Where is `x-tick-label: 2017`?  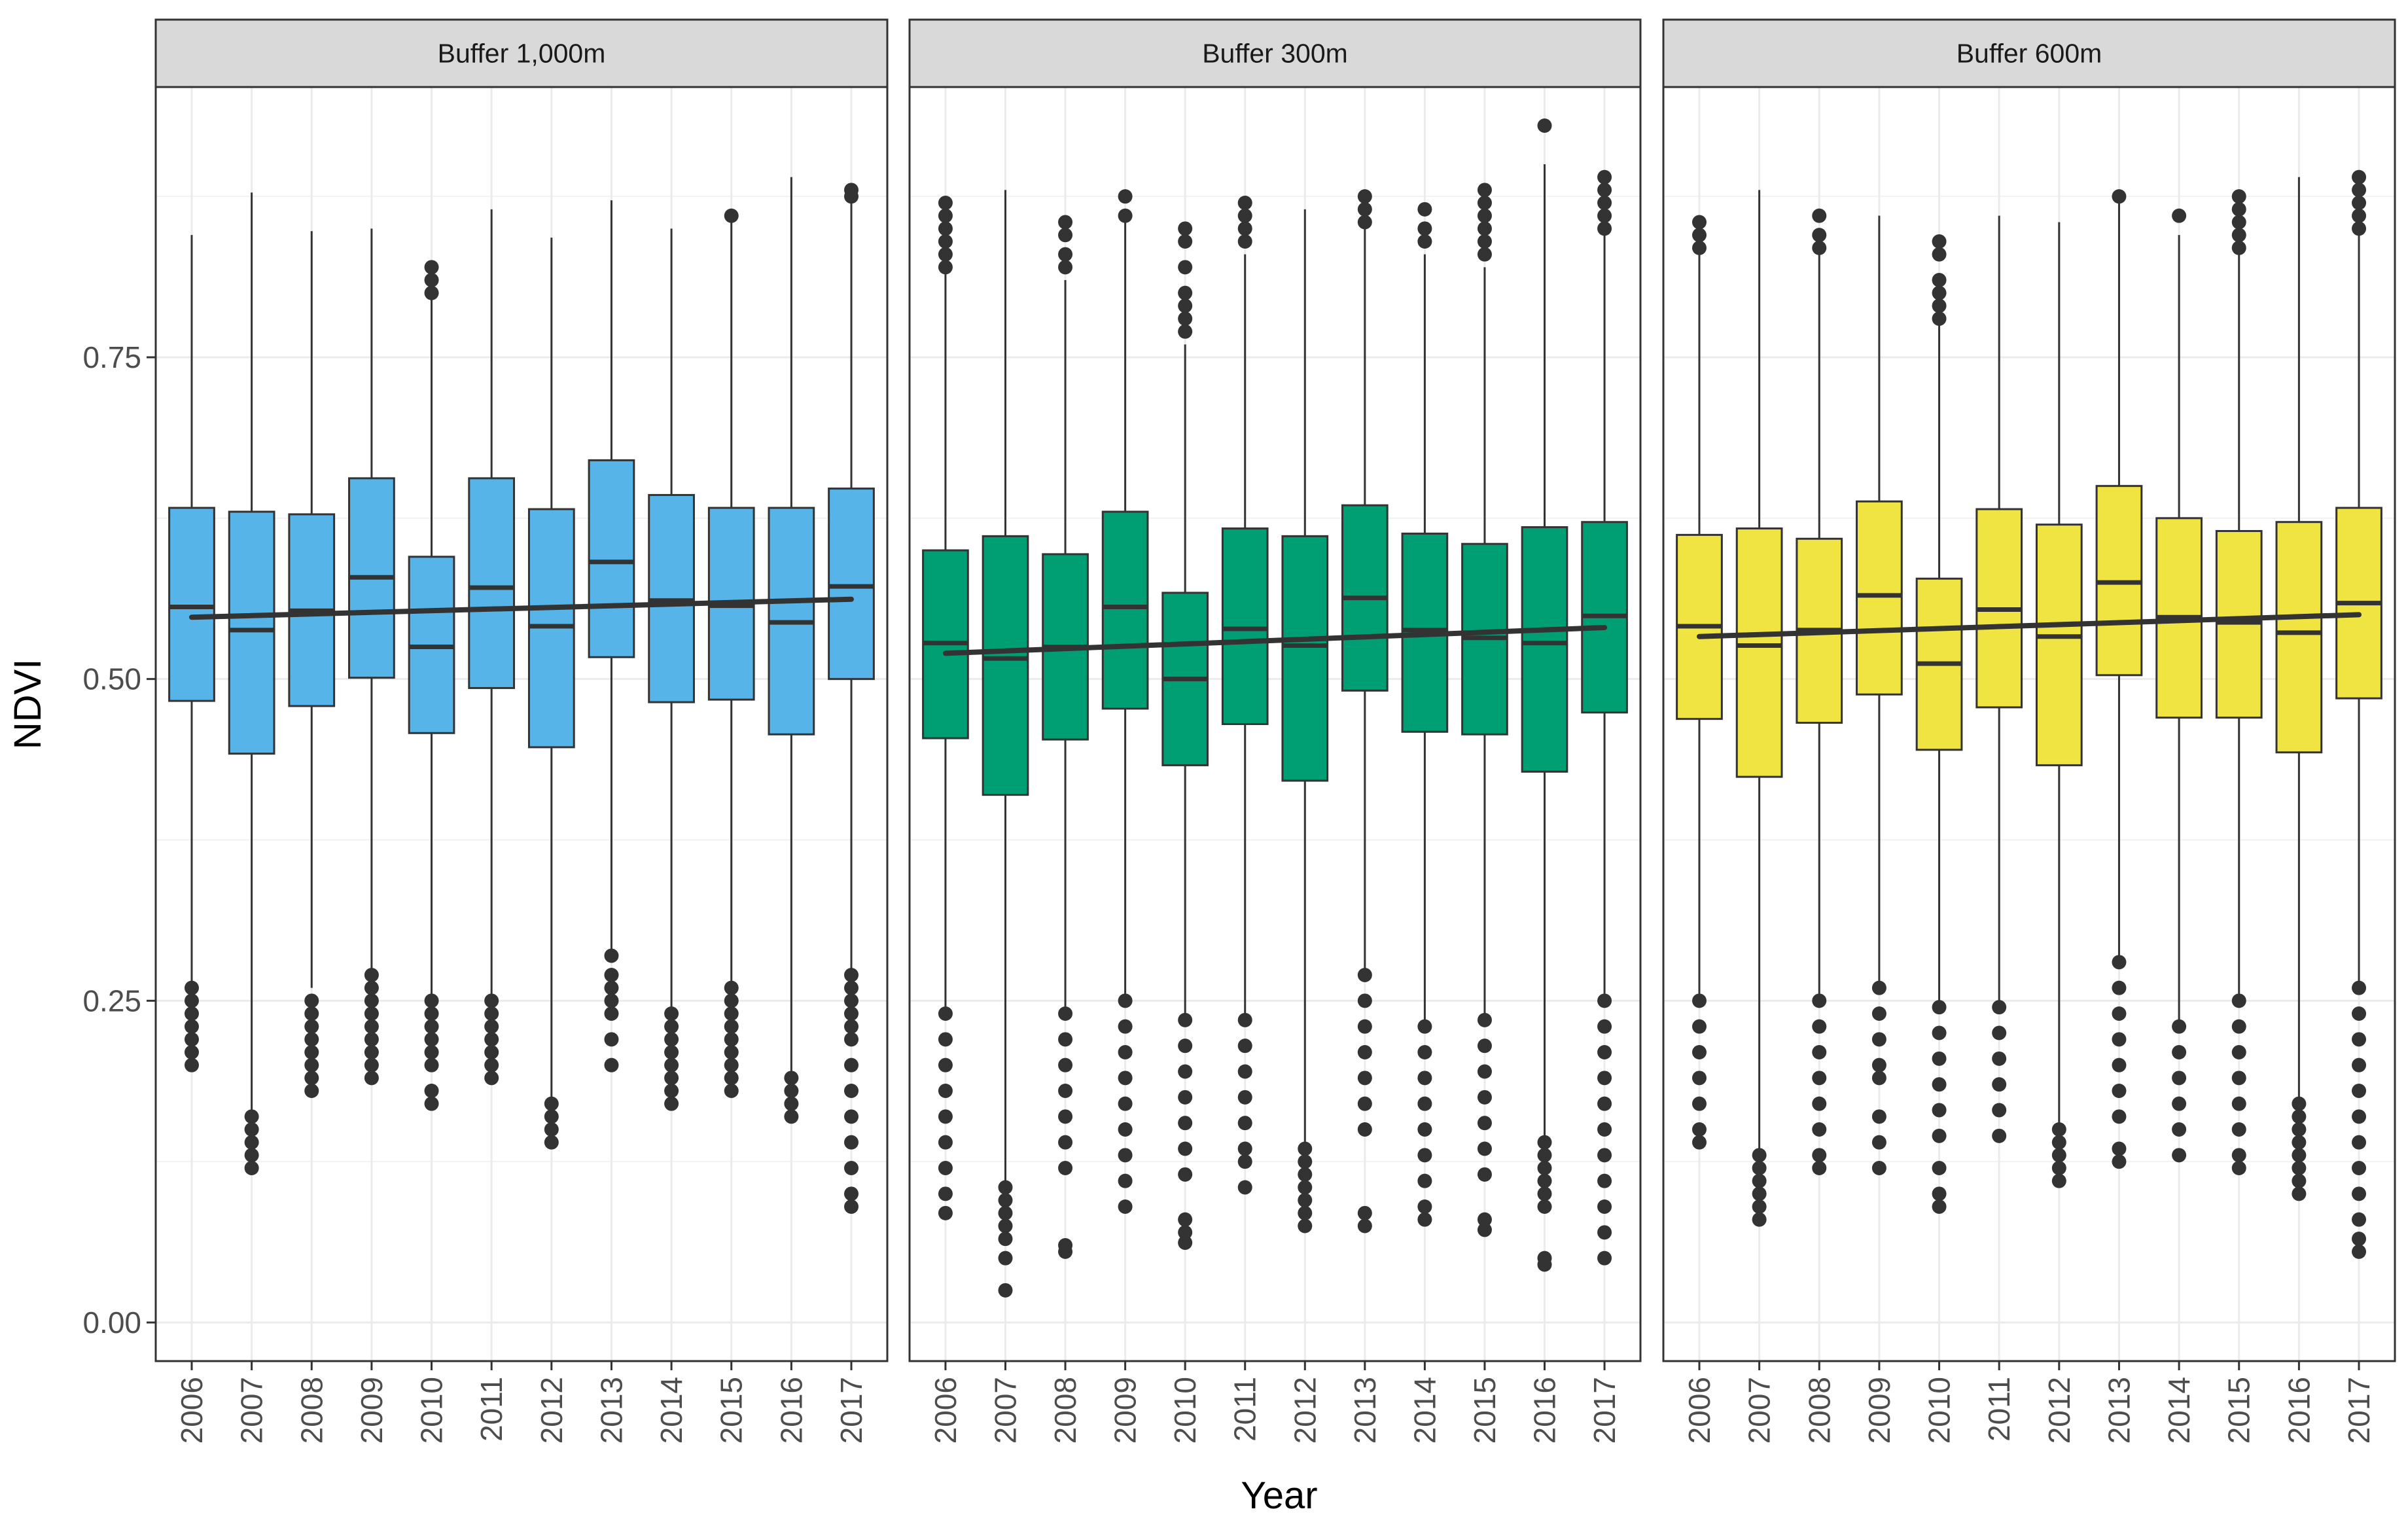
x-tick-label: 2017 is located at coordinates (1604, 1410).